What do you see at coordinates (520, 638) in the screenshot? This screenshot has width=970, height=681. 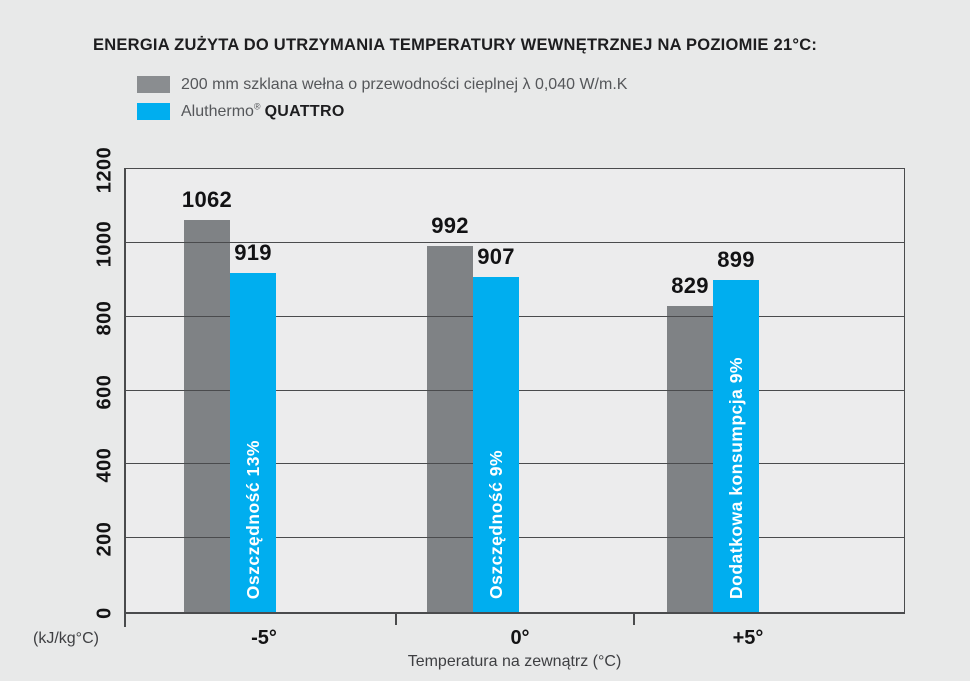 I see `x-tick-label-0°: 0°` at bounding box center [520, 638].